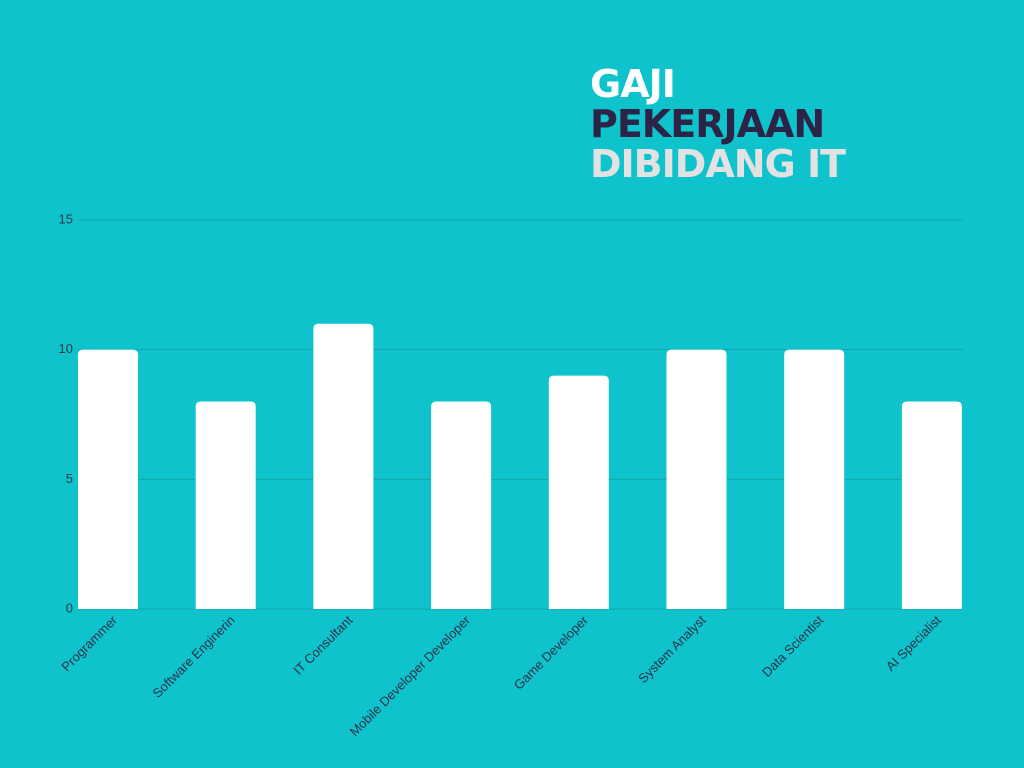  I want to click on y-tick-label: 5, so click(69, 478).